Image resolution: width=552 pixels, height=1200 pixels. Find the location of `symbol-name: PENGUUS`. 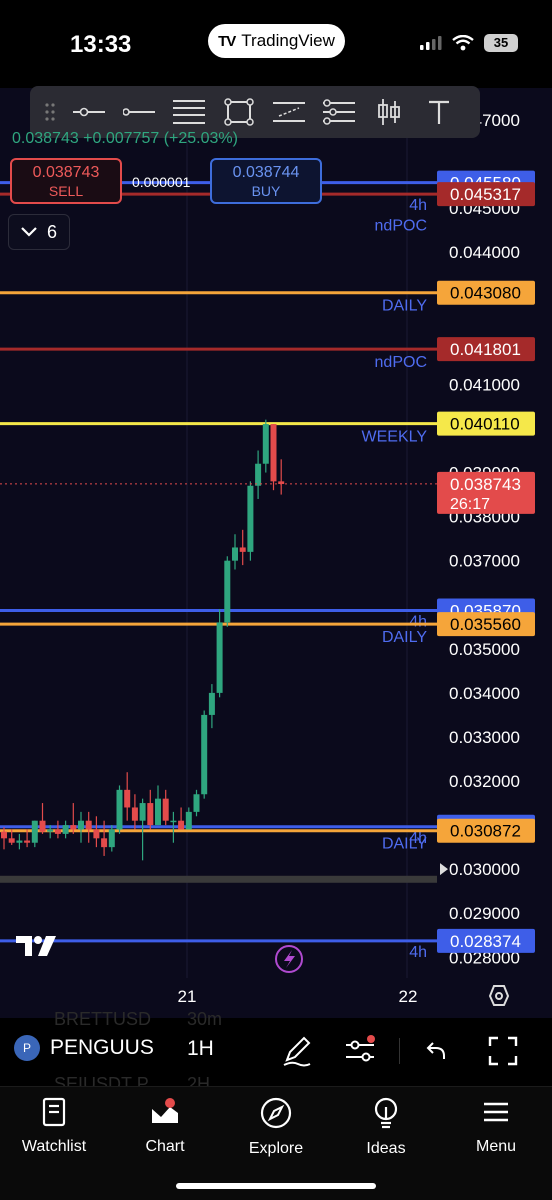

symbol-name: PENGUUS is located at coordinates (102, 1047).